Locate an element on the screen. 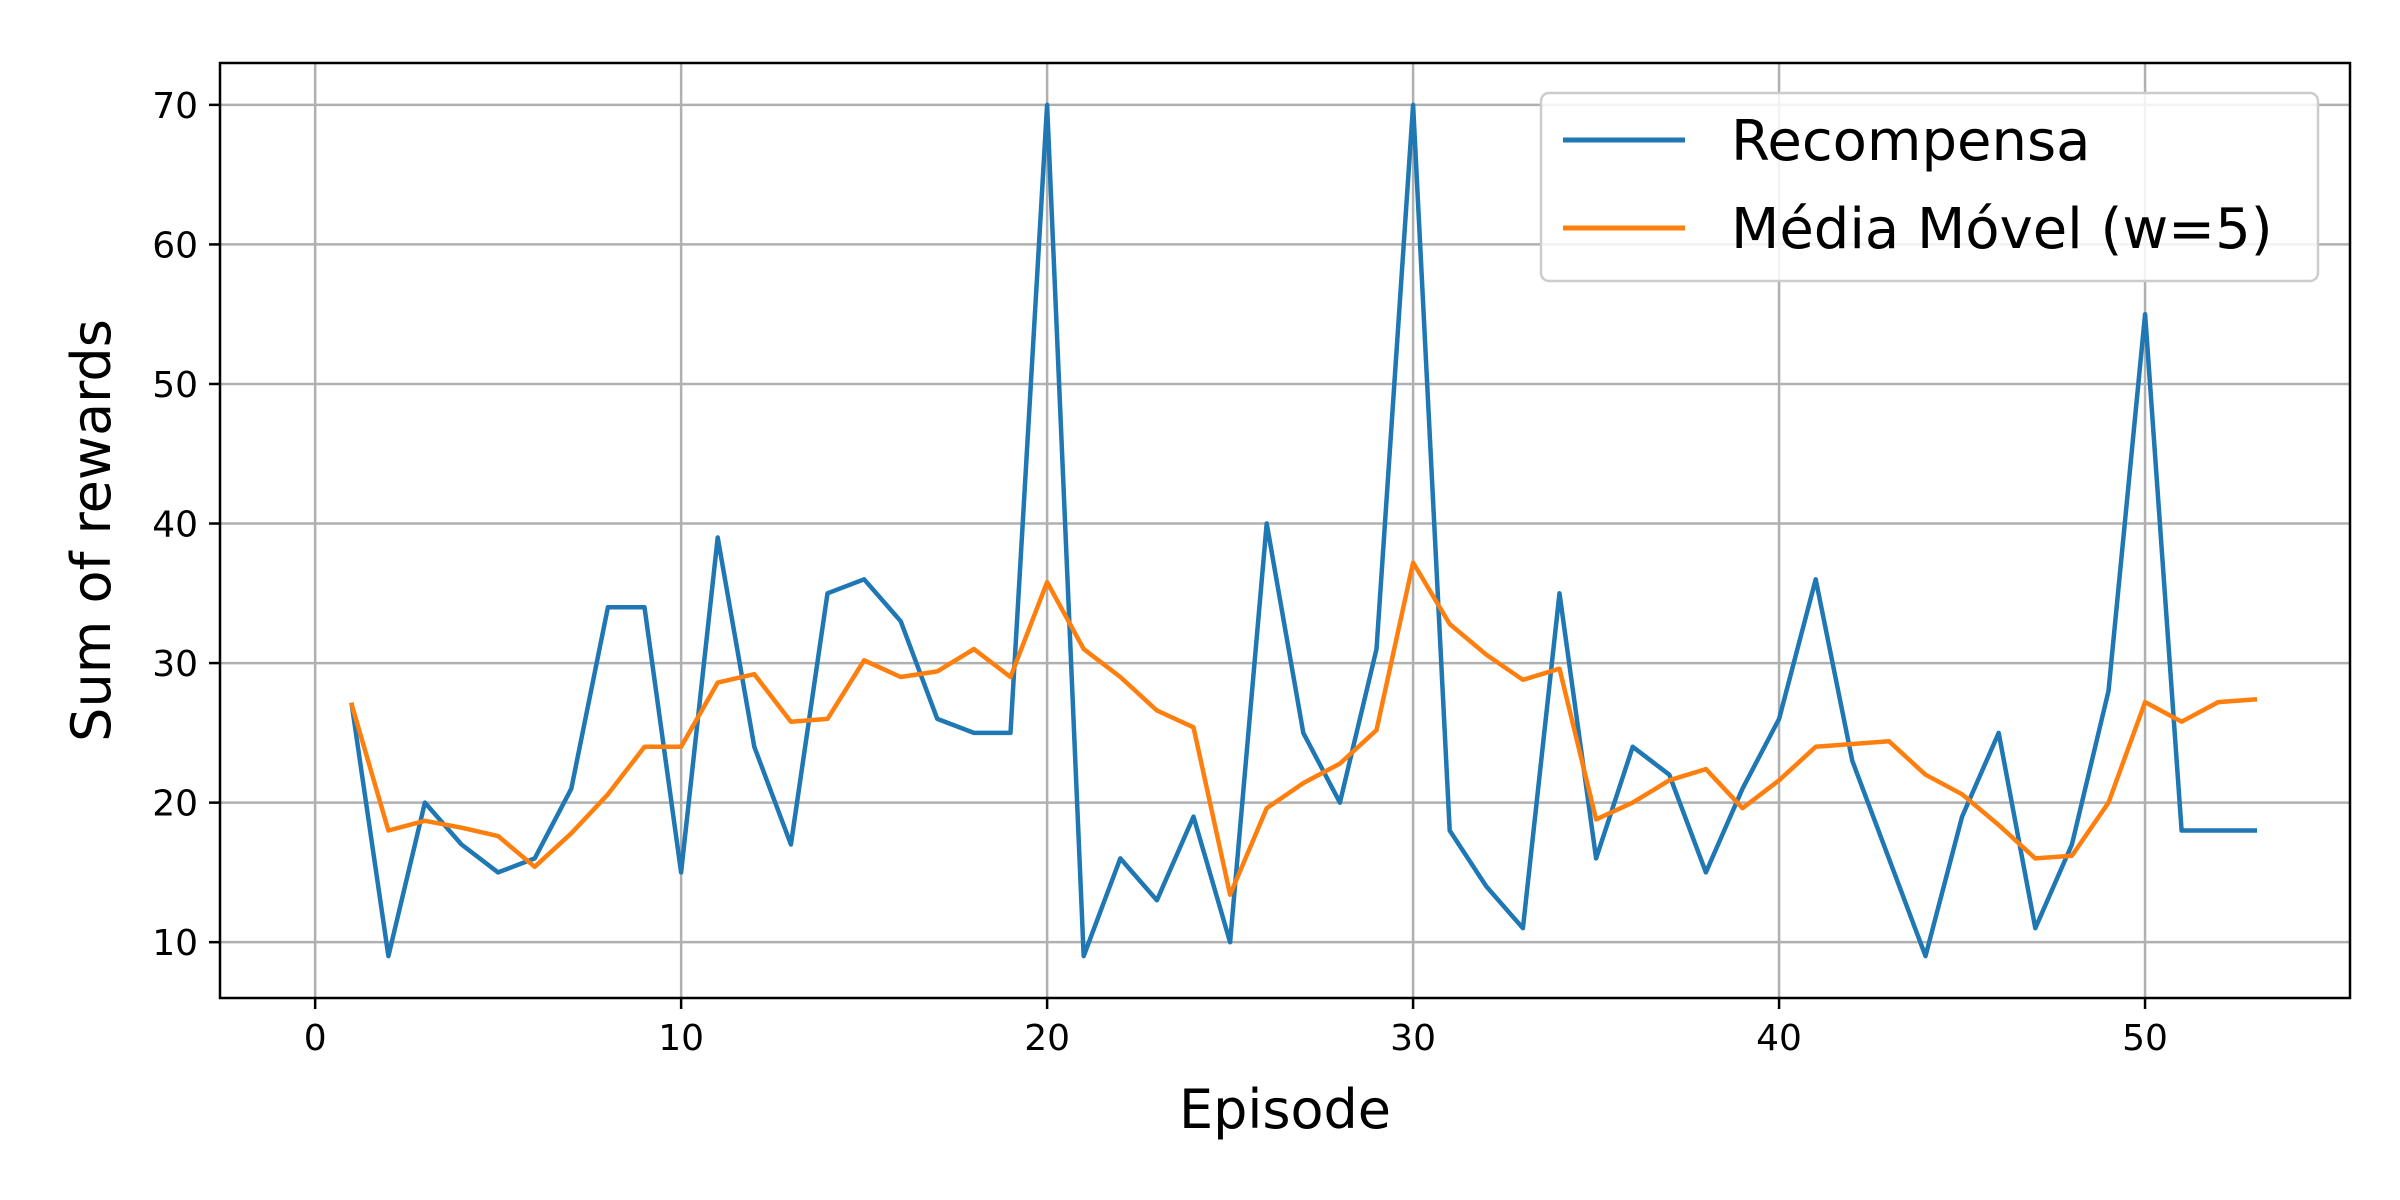 The image size is (2400, 1200). y-tick-label: 70 is located at coordinates (175, 106).